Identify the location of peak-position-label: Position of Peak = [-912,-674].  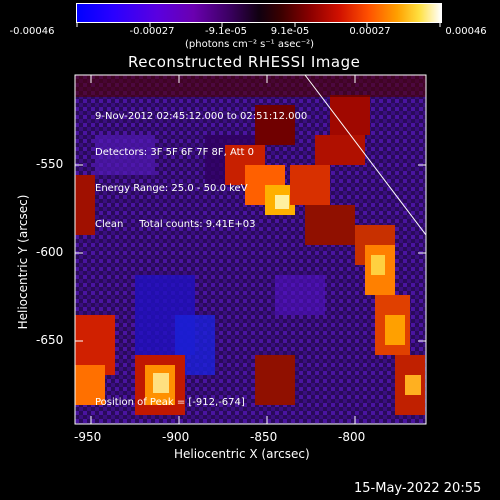
(170, 402).